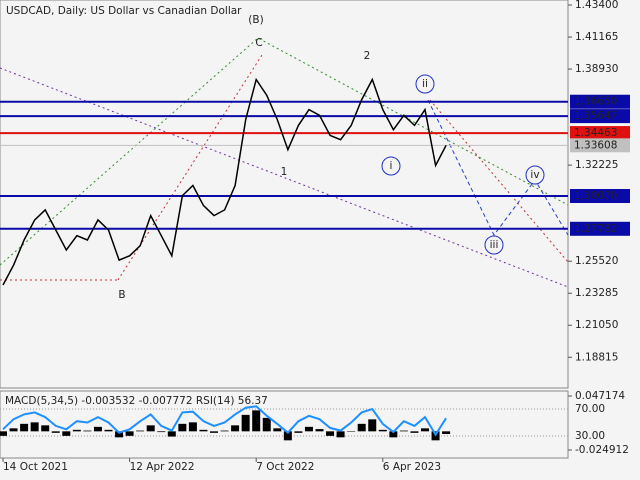 The height and width of the screenshot is (480, 640). I want to click on wave-label: iv, so click(534, 175).